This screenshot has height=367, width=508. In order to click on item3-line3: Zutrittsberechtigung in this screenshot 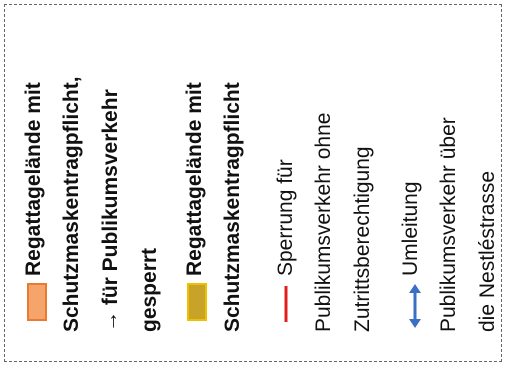, I will do `click(362, 239)`.